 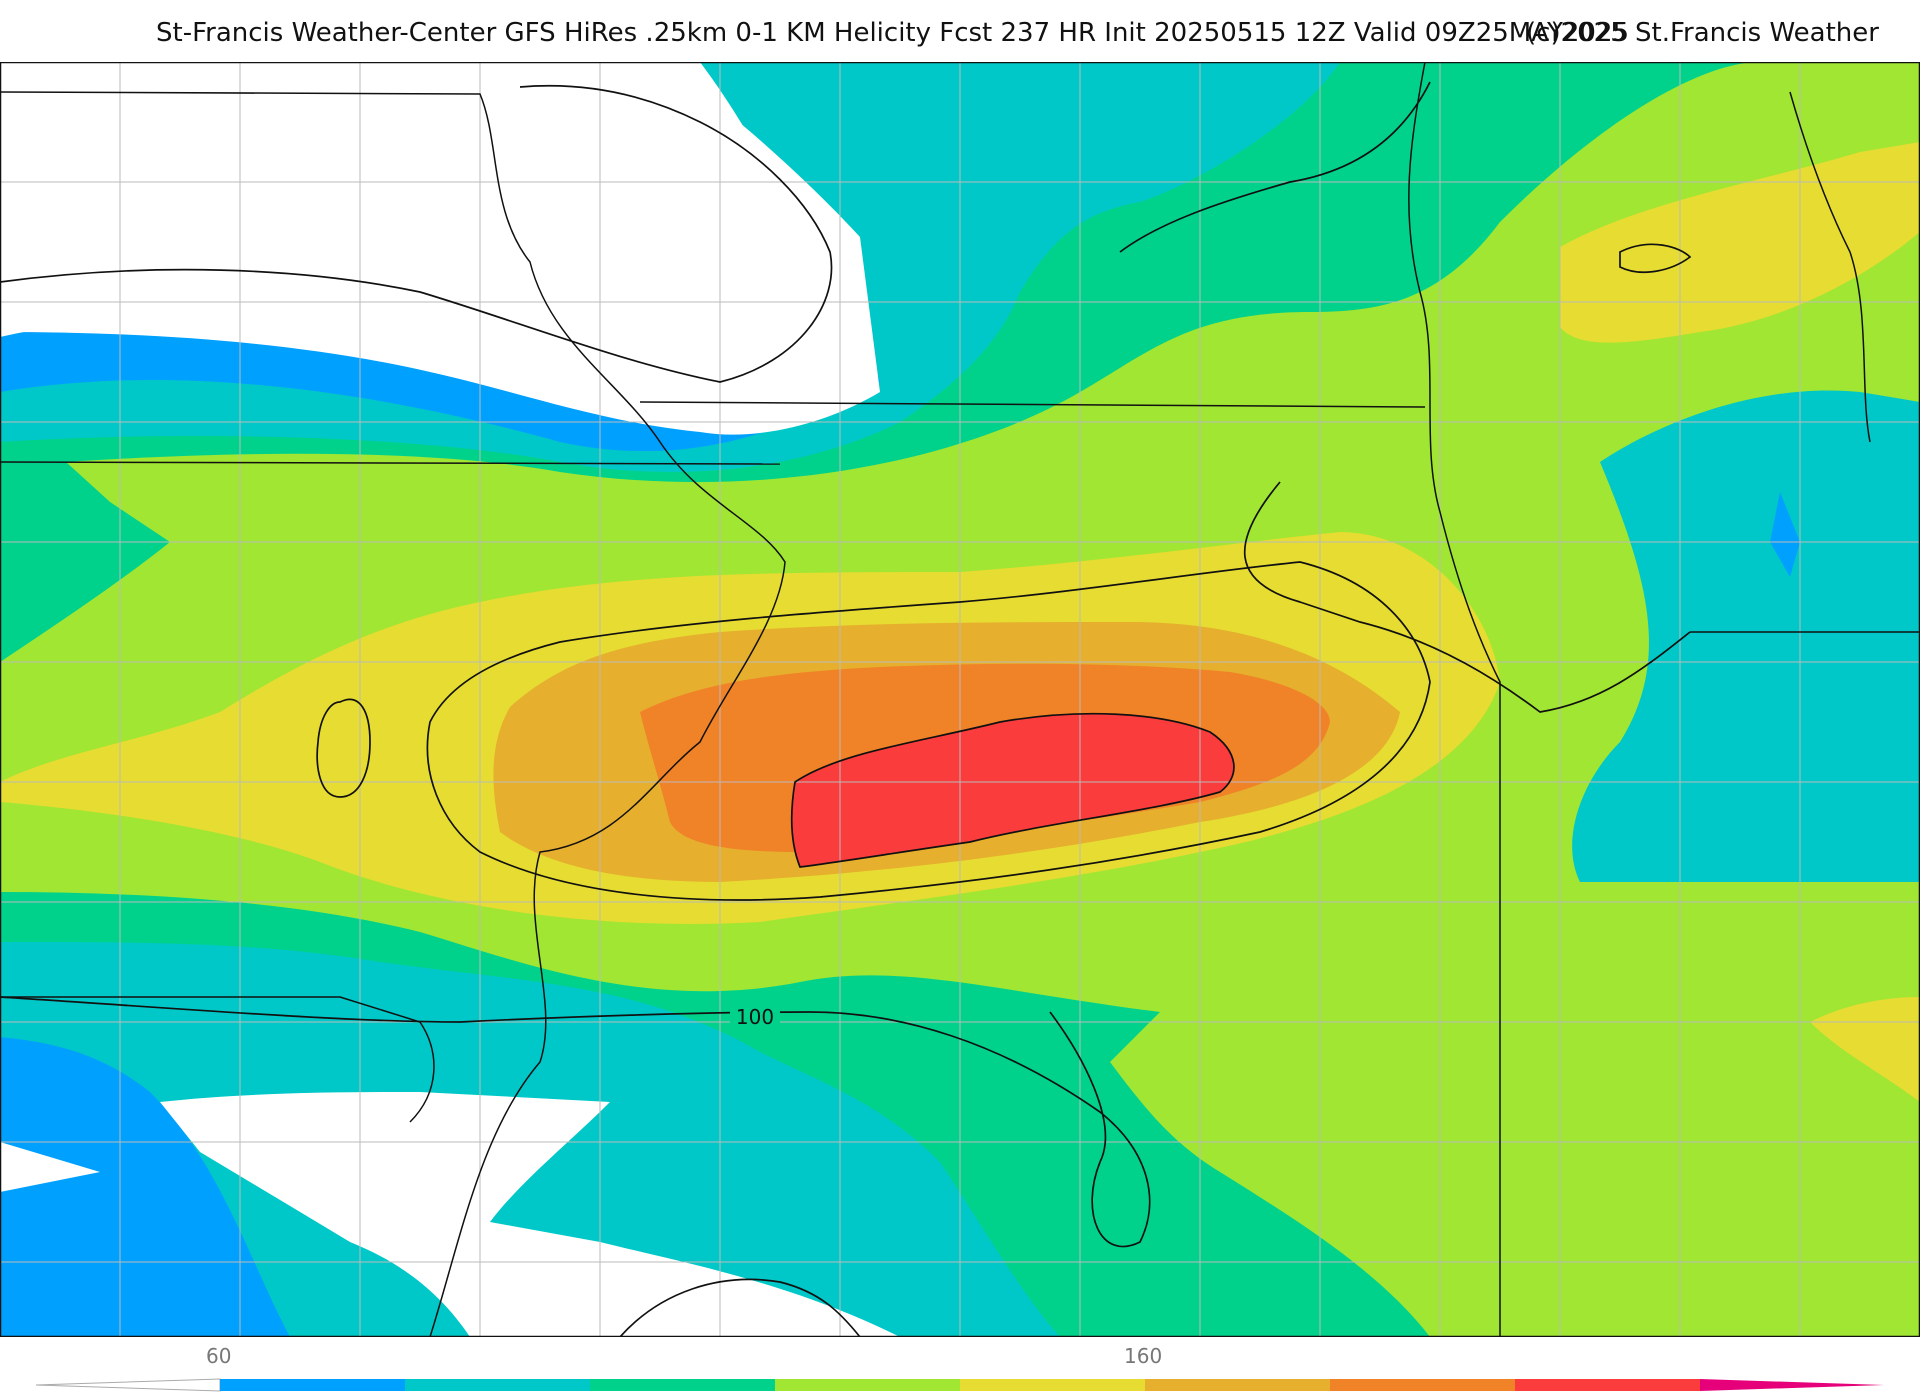 I want to click on copyright-text: (c)2025 St.Francis Weather, so click(x=1702, y=33).